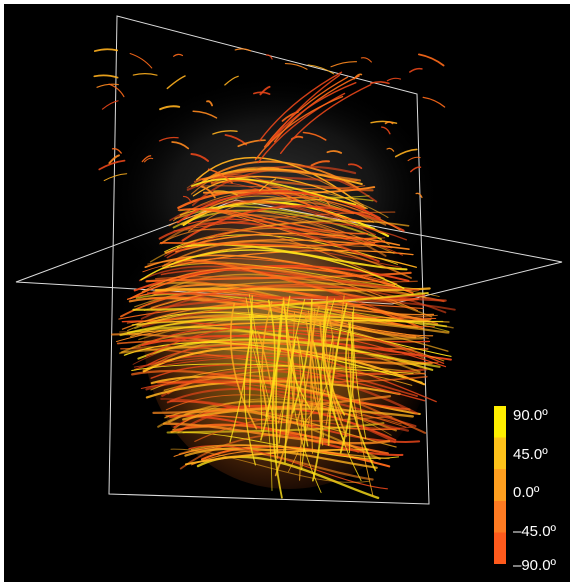 The height and width of the screenshot is (586, 574). Describe the element at coordinates (500, 485) in the screenshot. I see `angle-colorbar` at that location.